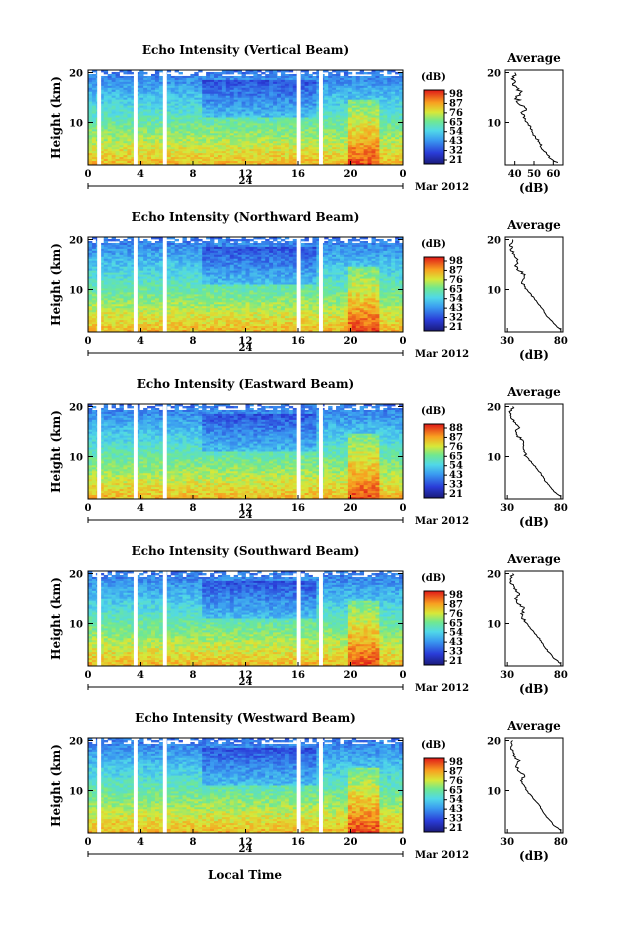  Describe the element at coordinates (164, 117) in the screenshot. I see `data-gap` at that location.